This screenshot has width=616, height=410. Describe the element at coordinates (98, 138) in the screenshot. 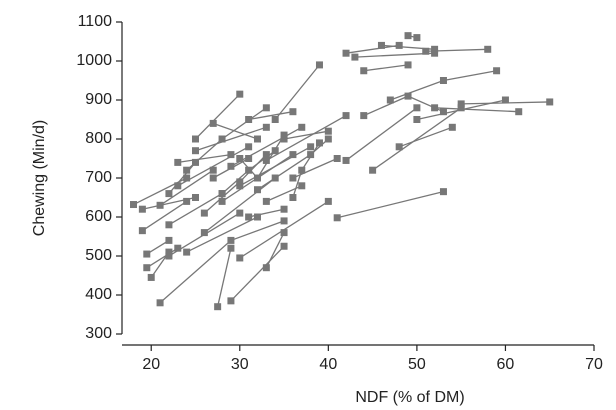

I see `y-tick-label: 800` at that location.